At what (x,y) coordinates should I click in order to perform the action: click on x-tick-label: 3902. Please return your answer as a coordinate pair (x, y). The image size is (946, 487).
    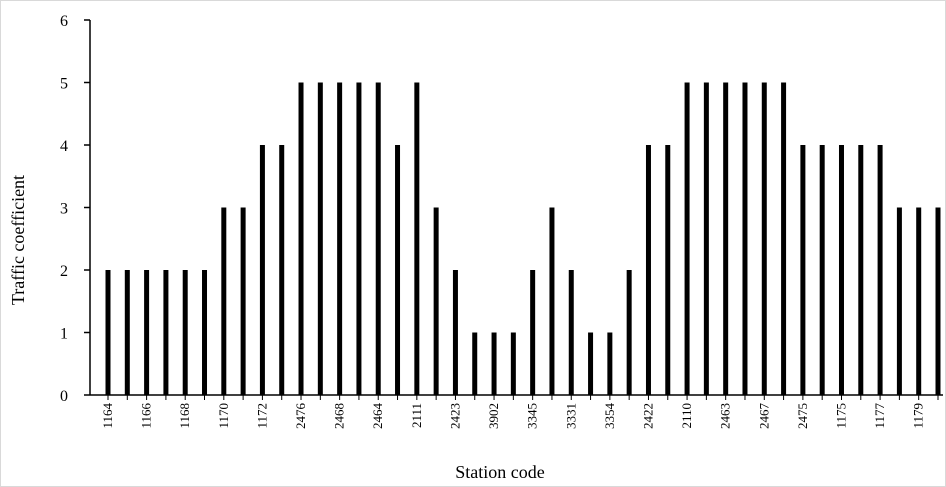
    Looking at the image, I should click on (493, 416).